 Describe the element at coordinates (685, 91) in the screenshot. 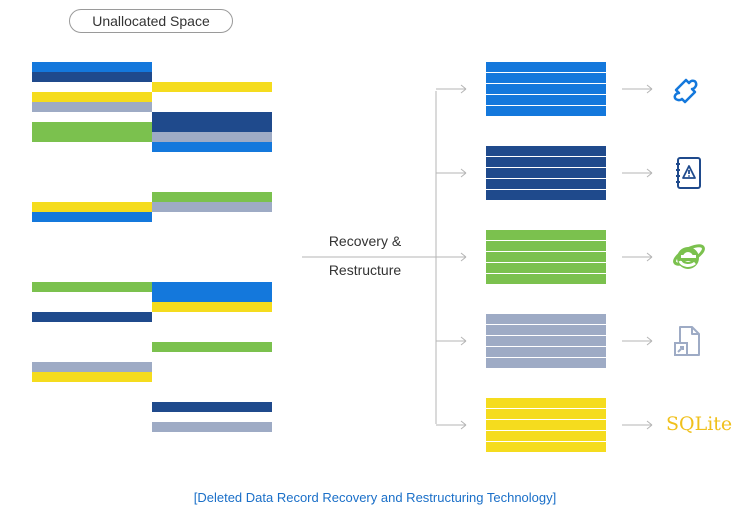

I see `puzzle-icon` at that location.